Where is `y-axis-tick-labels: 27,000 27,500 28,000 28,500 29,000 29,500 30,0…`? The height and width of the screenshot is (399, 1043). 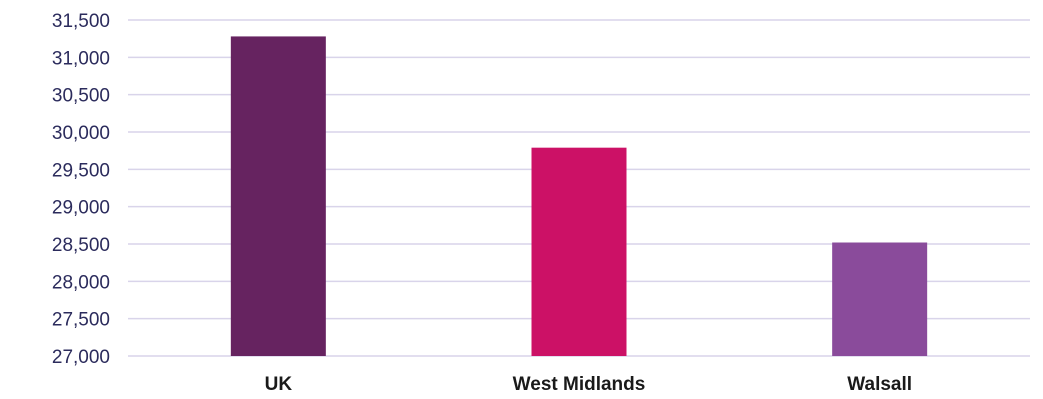 y-axis-tick-labels: 27,000 27,500 28,000 28,500 29,000 29,500 30,0… is located at coordinates (81, 189).